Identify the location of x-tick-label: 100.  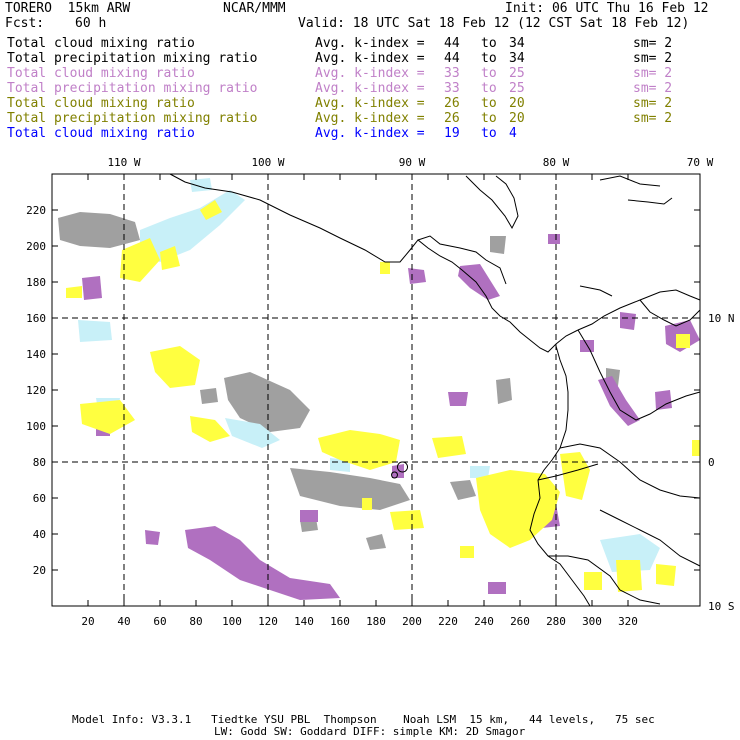
(232, 621).